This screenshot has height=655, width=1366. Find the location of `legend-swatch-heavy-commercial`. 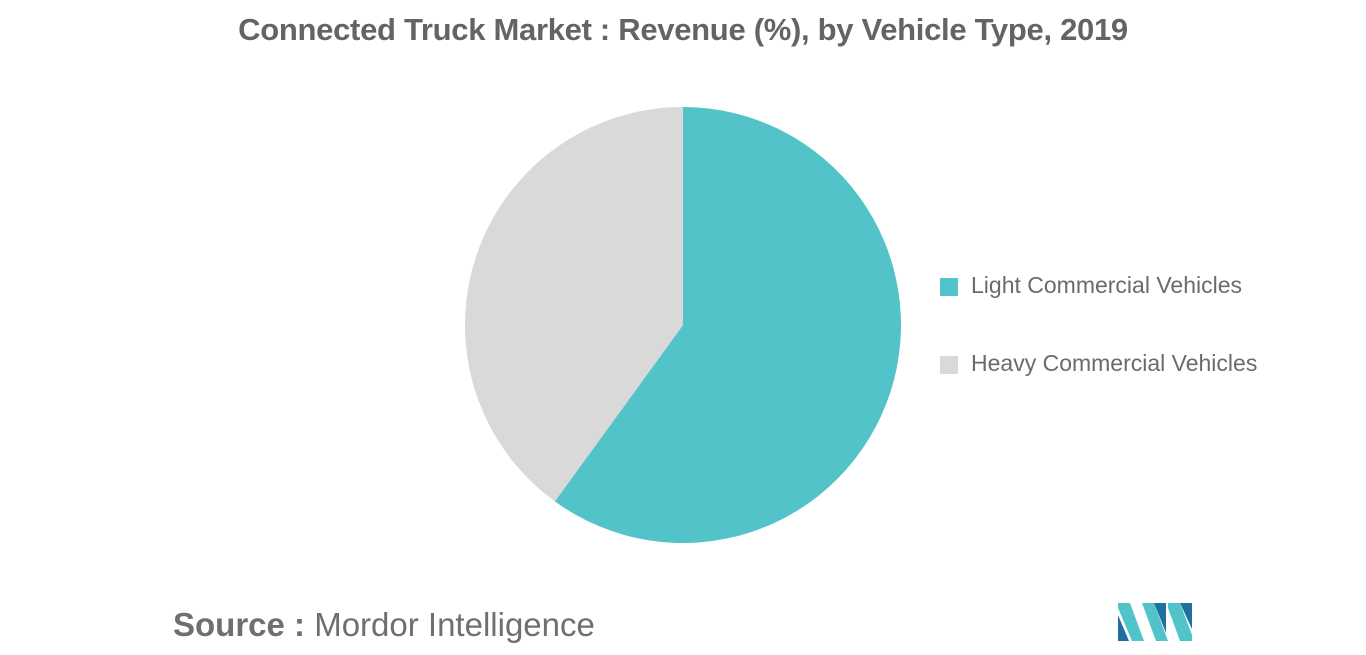

legend-swatch-heavy-commercial is located at coordinates (949, 365).